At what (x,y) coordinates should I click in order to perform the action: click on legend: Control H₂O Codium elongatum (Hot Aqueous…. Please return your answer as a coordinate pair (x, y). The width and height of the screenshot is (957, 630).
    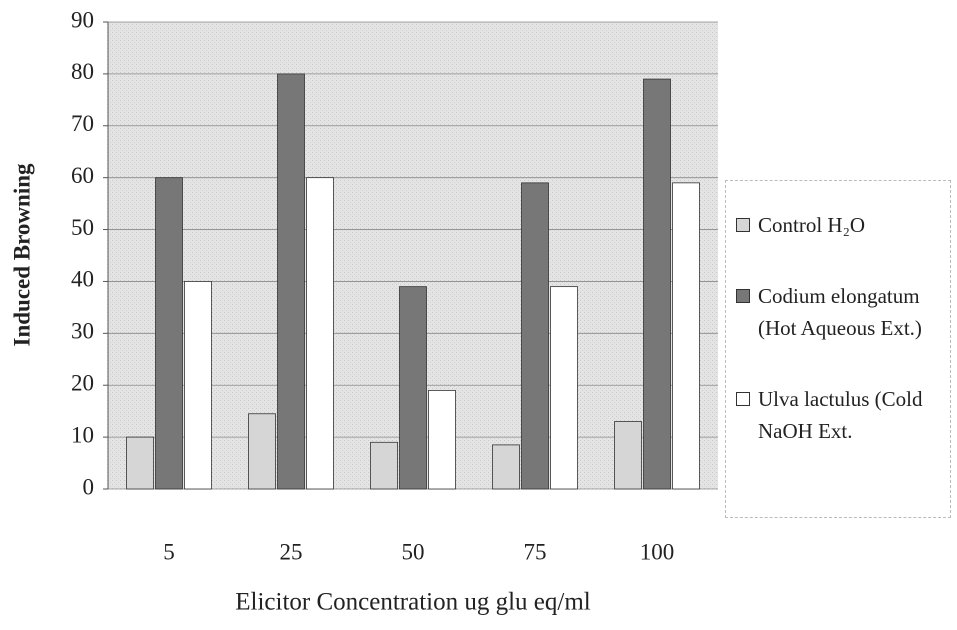
    Looking at the image, I should click on (838, 349).